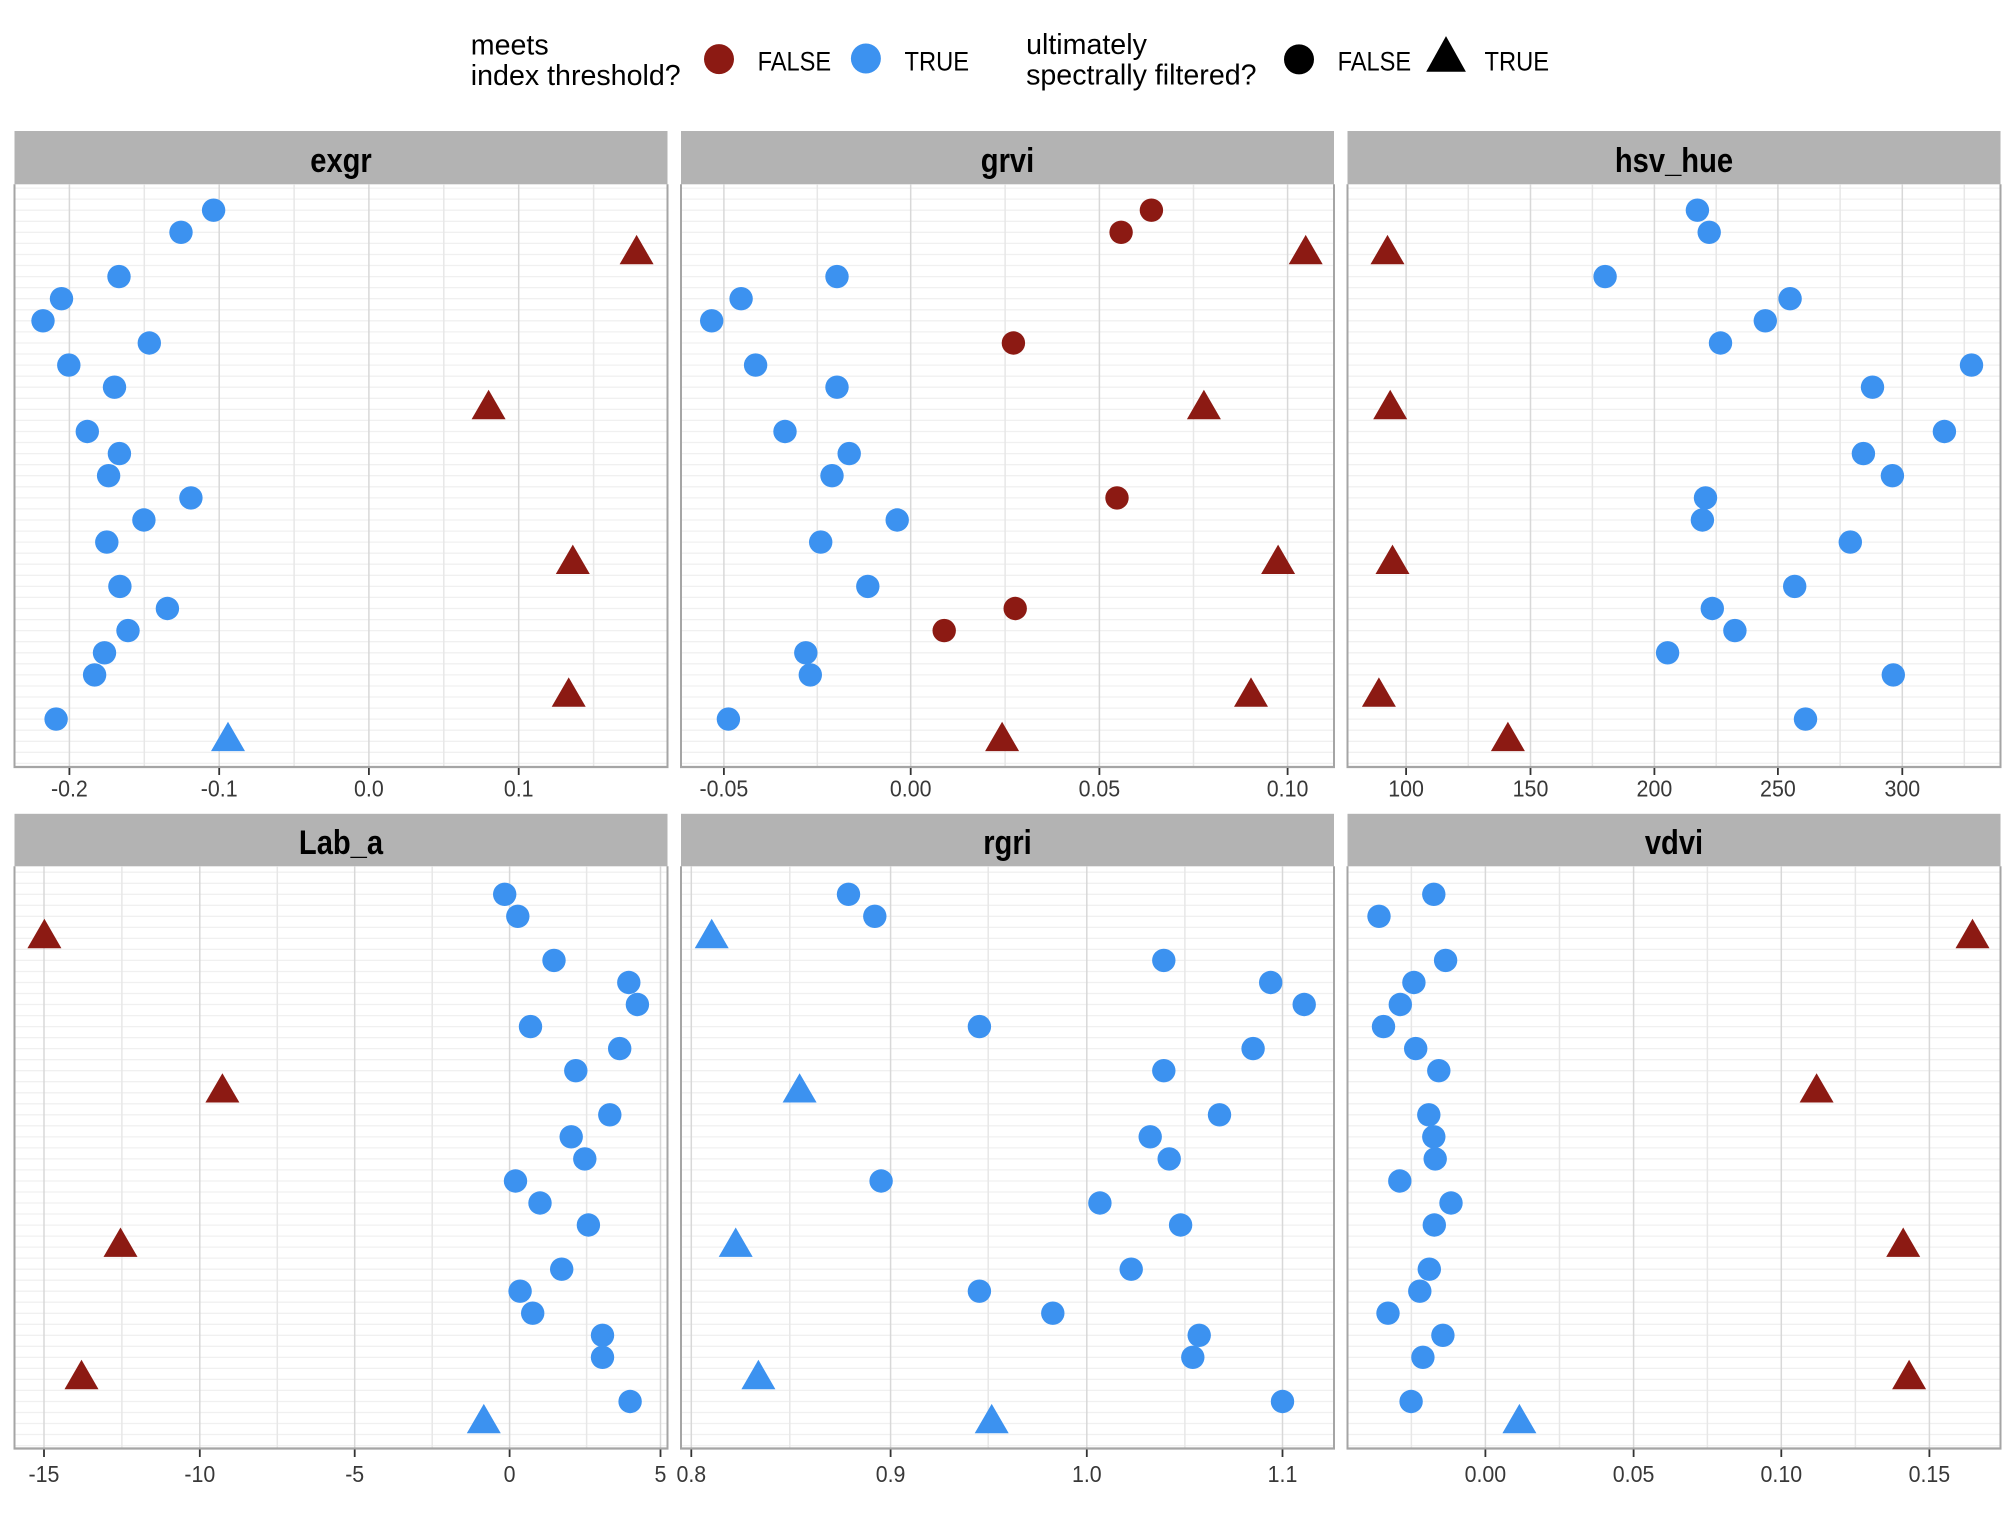 Image resolution: width=2016 pixels, height=1536 pixels. I want to click on svg-text: -0.1, so click(219, 789).